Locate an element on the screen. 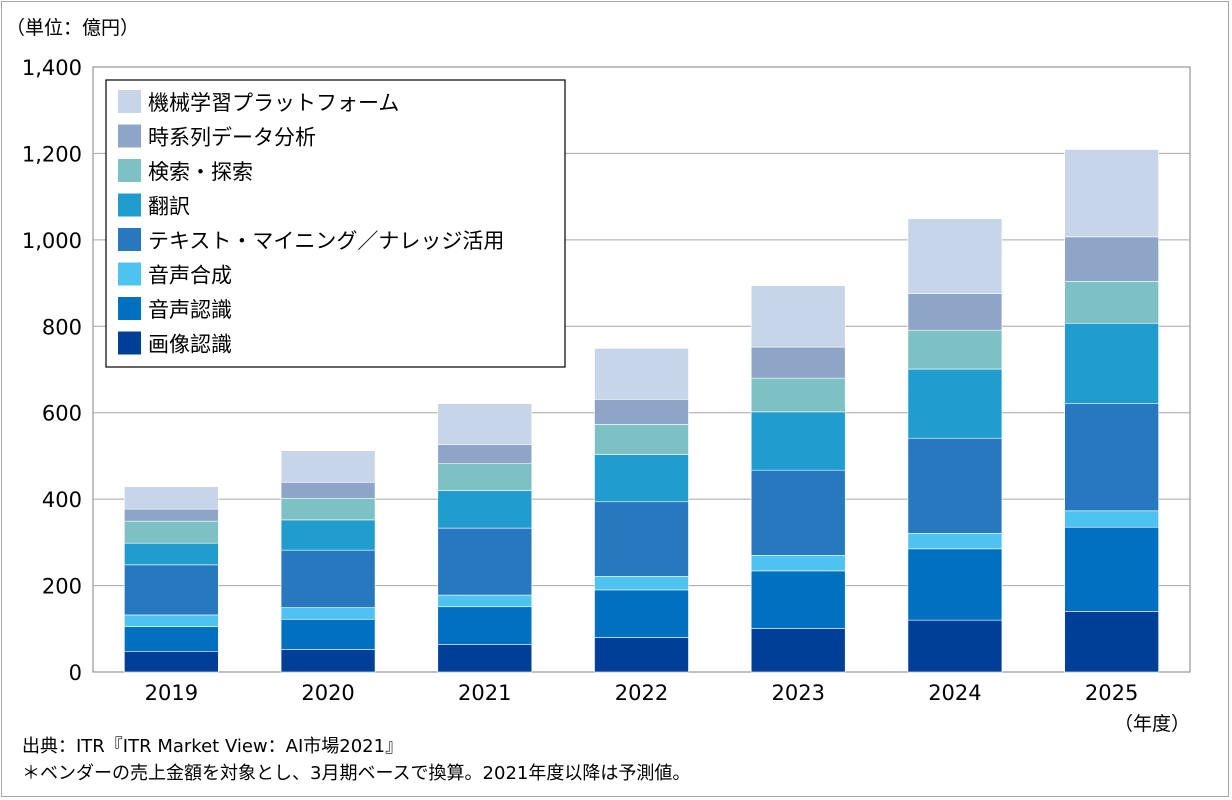  legend-label: 画像認識 is located at coordinates (190, 345).